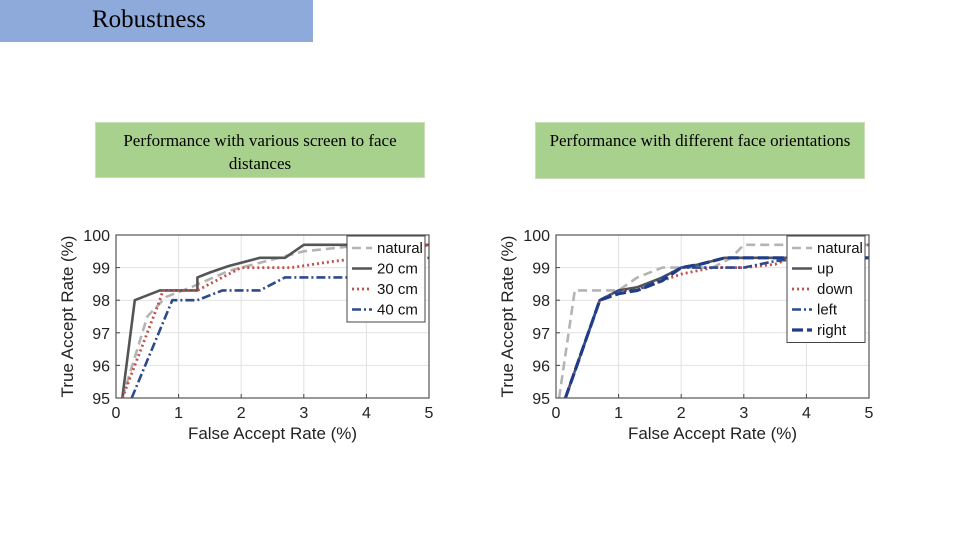 The image size is (960, 540). Describe the element at coordinates (397, 289) in the screenshot. I see `legend-label: 30 cm` at that location.